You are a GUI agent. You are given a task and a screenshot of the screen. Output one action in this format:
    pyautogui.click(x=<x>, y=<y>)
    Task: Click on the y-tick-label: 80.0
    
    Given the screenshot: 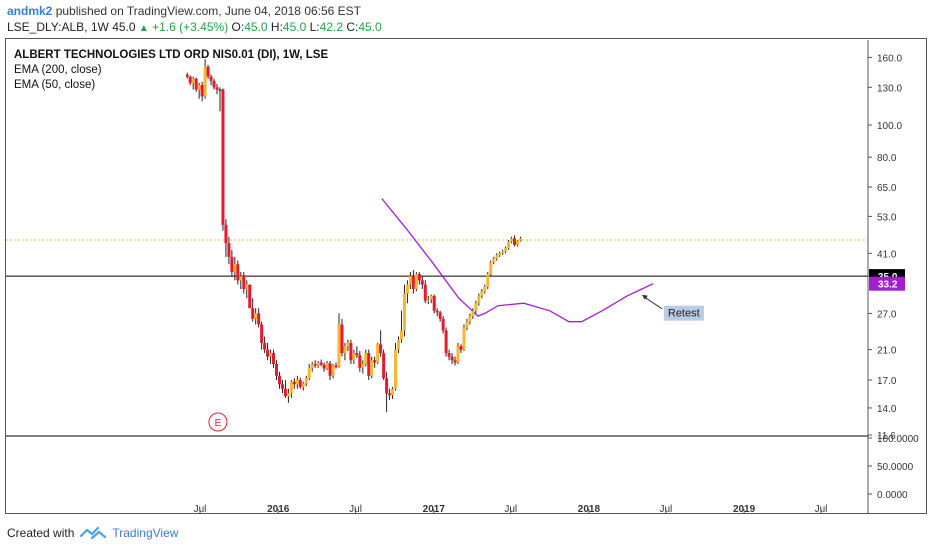 What is the action you would take?
    pyautogui.click(x=887, y=158)
    